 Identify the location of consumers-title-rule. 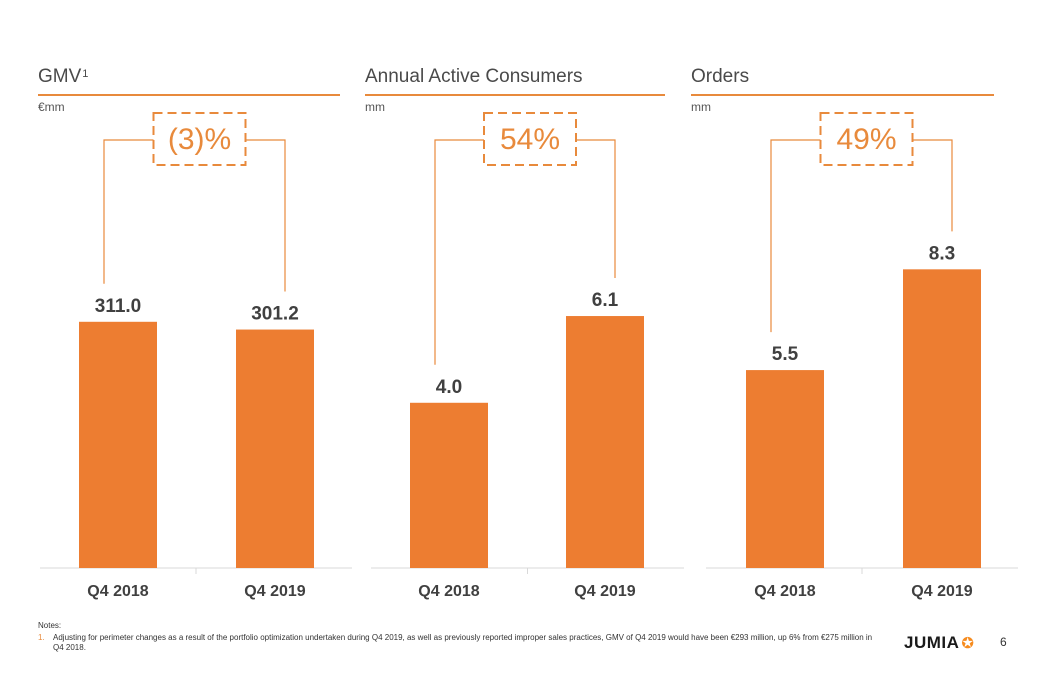
(515, 95).